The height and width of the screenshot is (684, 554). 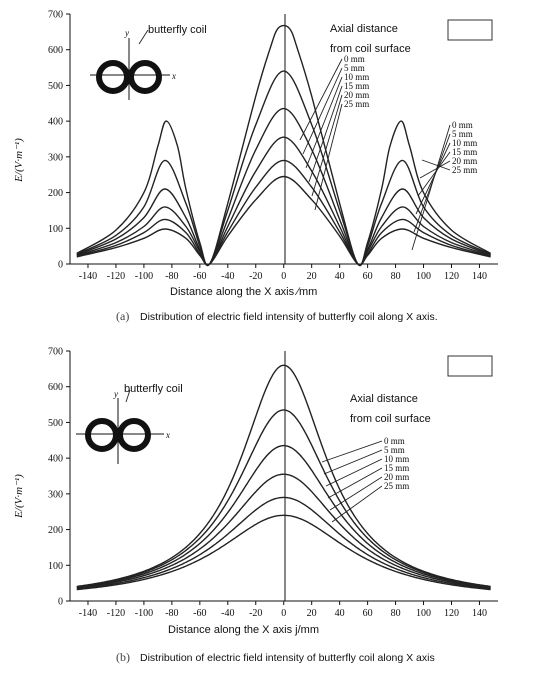 I want to click on chart-b-x-label: Distance along the X axis j/mm, so click(x=243, y=630).